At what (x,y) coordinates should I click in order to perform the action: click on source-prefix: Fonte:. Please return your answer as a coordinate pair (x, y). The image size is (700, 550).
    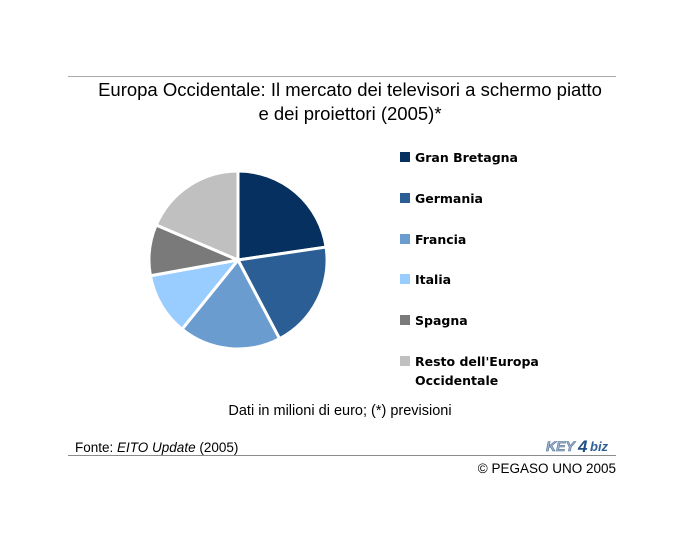
    Looking at the image, I should click on (96, 447).